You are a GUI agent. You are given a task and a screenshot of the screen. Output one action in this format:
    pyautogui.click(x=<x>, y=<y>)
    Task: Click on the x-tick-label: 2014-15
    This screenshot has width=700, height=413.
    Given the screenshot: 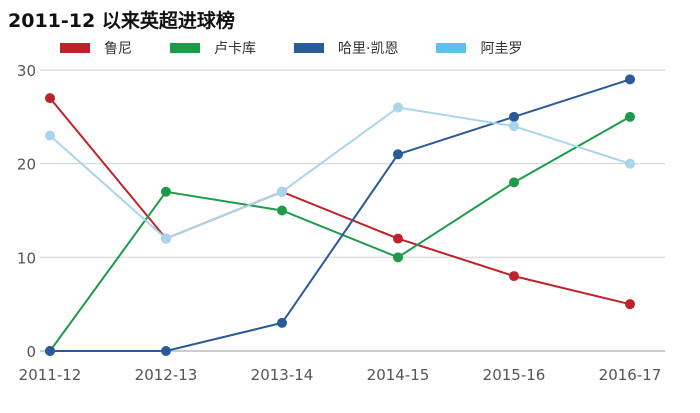 What is the action you would take?
    pyautogui.click(x=398, y=375)
    